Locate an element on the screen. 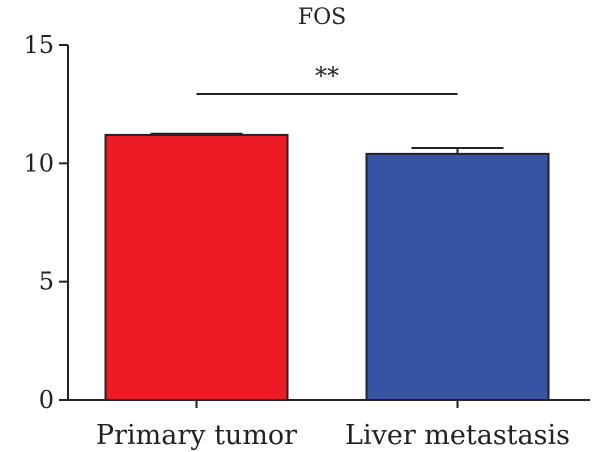 Image resolution: width=600 pixels, height=452 pixels. x-tick-label: Primary tumor is located at coordinates (196, 435).